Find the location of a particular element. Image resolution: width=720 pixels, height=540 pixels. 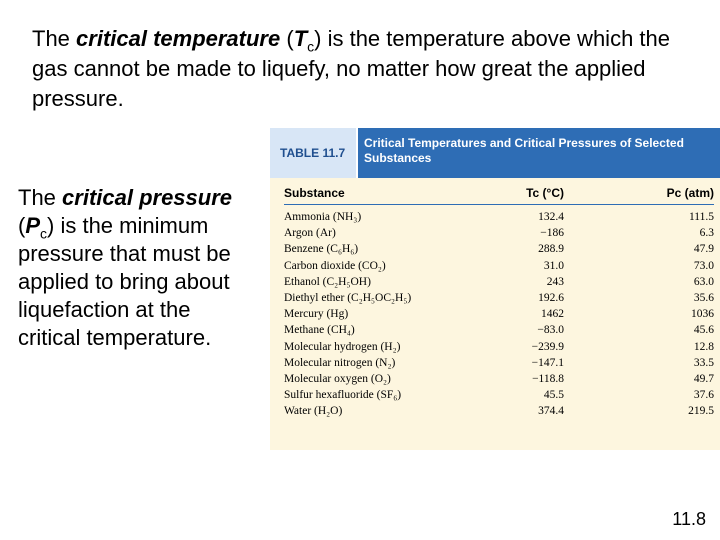

table-row: Ammonia (NH₃) 132.4 111.5 is located at coordinates (499, 217).